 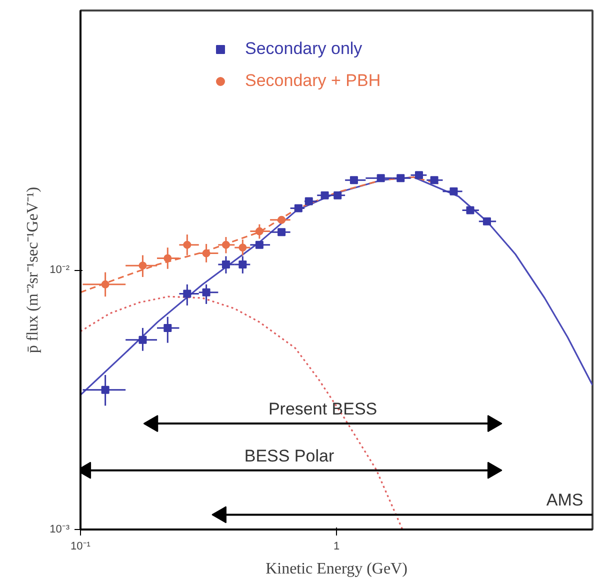 What do you see at coordinates (60, 270) in the screenshot?
I see `y-tick-label: 10⁻²` at bounding box center [60, 270].